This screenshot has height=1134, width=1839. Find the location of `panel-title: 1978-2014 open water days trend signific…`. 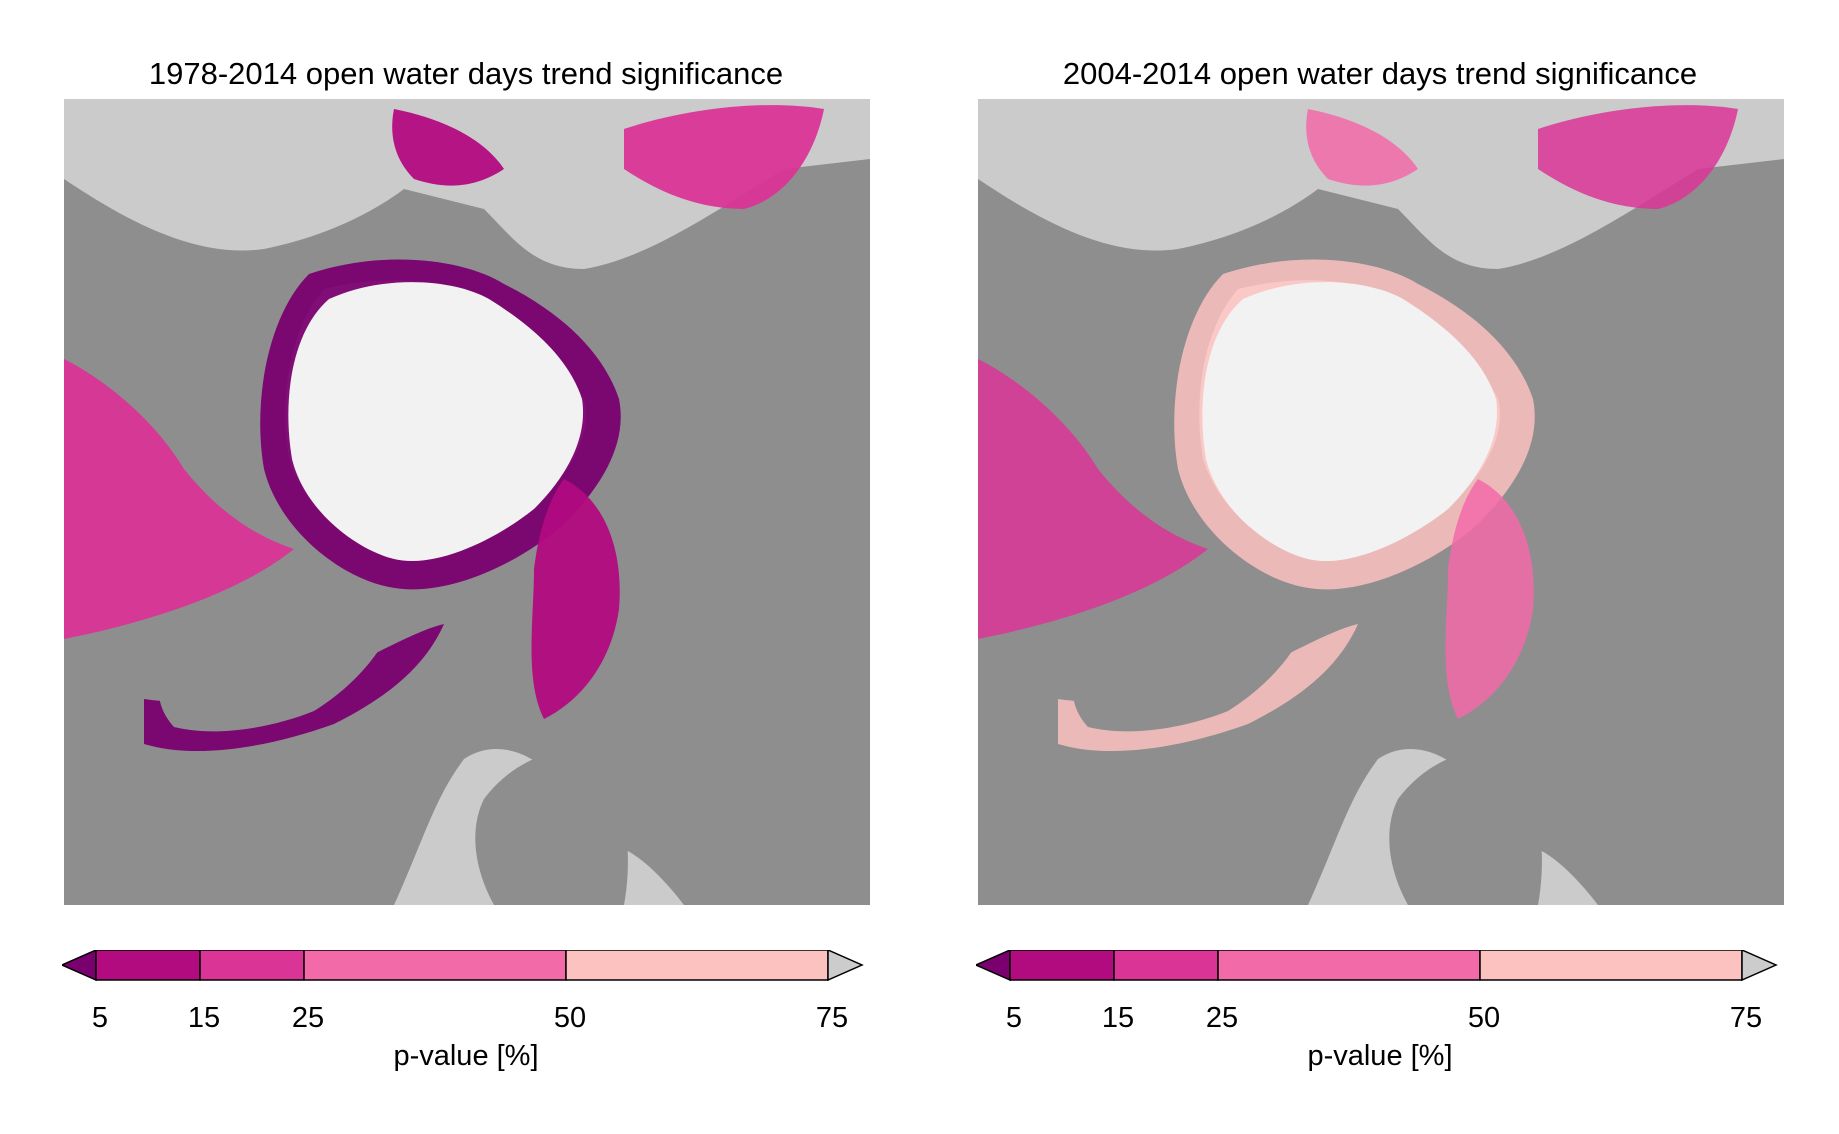

panel-title: 1978-2014 open water days trend signific… is located at coordinates (466, 73).